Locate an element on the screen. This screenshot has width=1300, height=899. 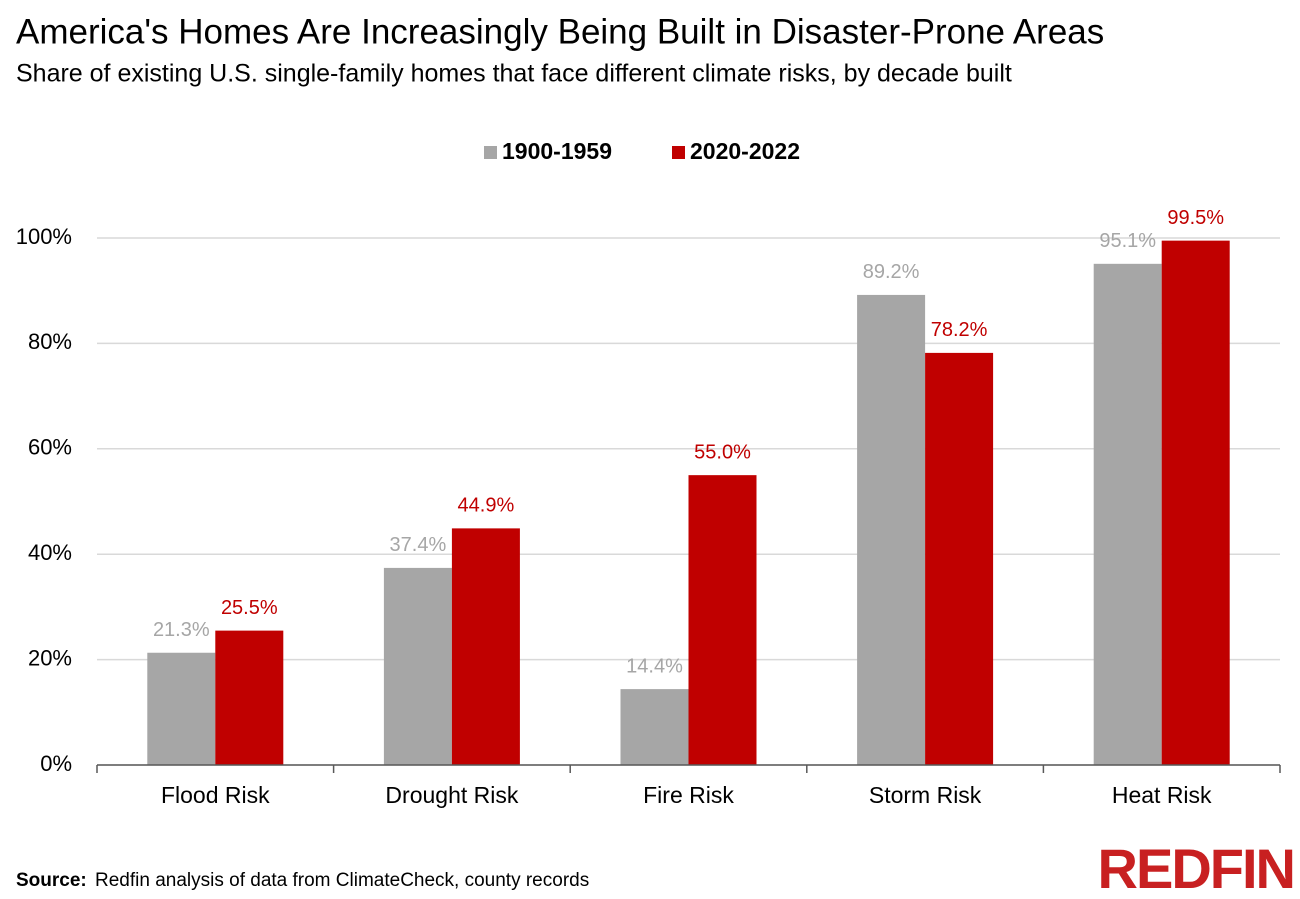
y-tick-label: 20% is located at coordinates (50, 657).